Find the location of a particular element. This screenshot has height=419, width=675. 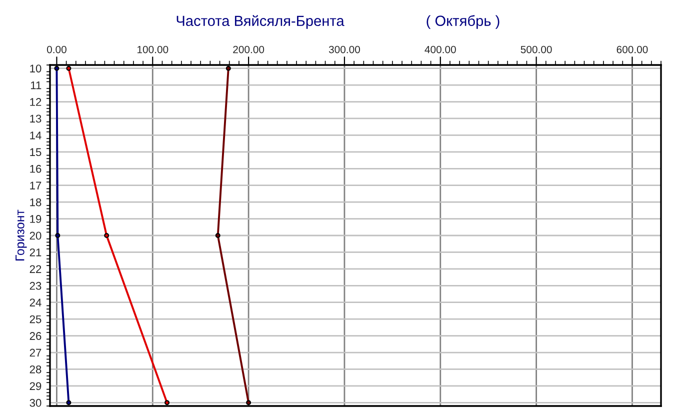

y-tick-label: 18 is located at coordinates (36, 202).